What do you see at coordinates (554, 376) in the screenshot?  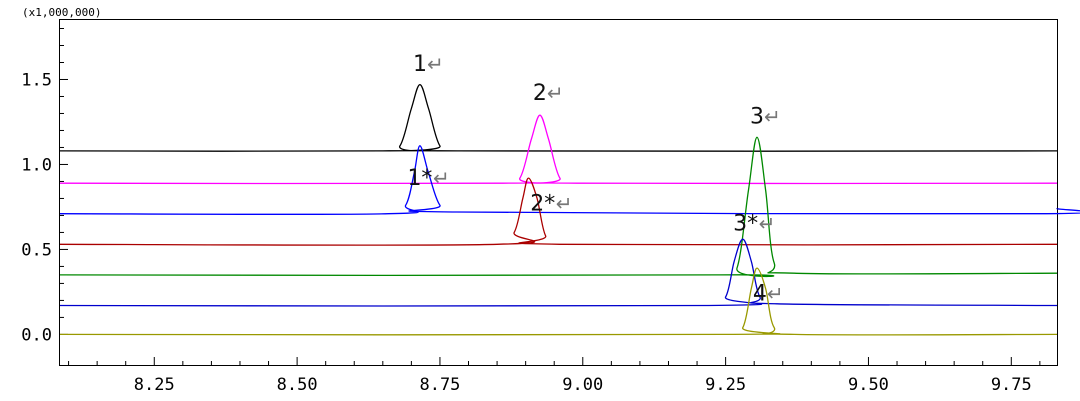 I see `x-axis: 8.25 8.50 8.75 9.00 9.25 9.50 9.75` at bounding box center [554, 376].